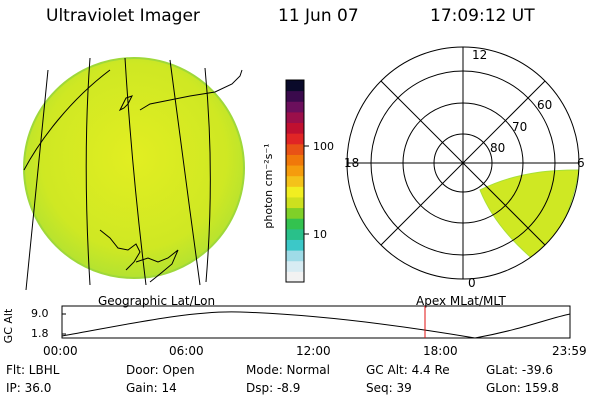 This screenshot has height=400, width=600. I want to click on gain-value: Gain: 14, so click(151, 388).